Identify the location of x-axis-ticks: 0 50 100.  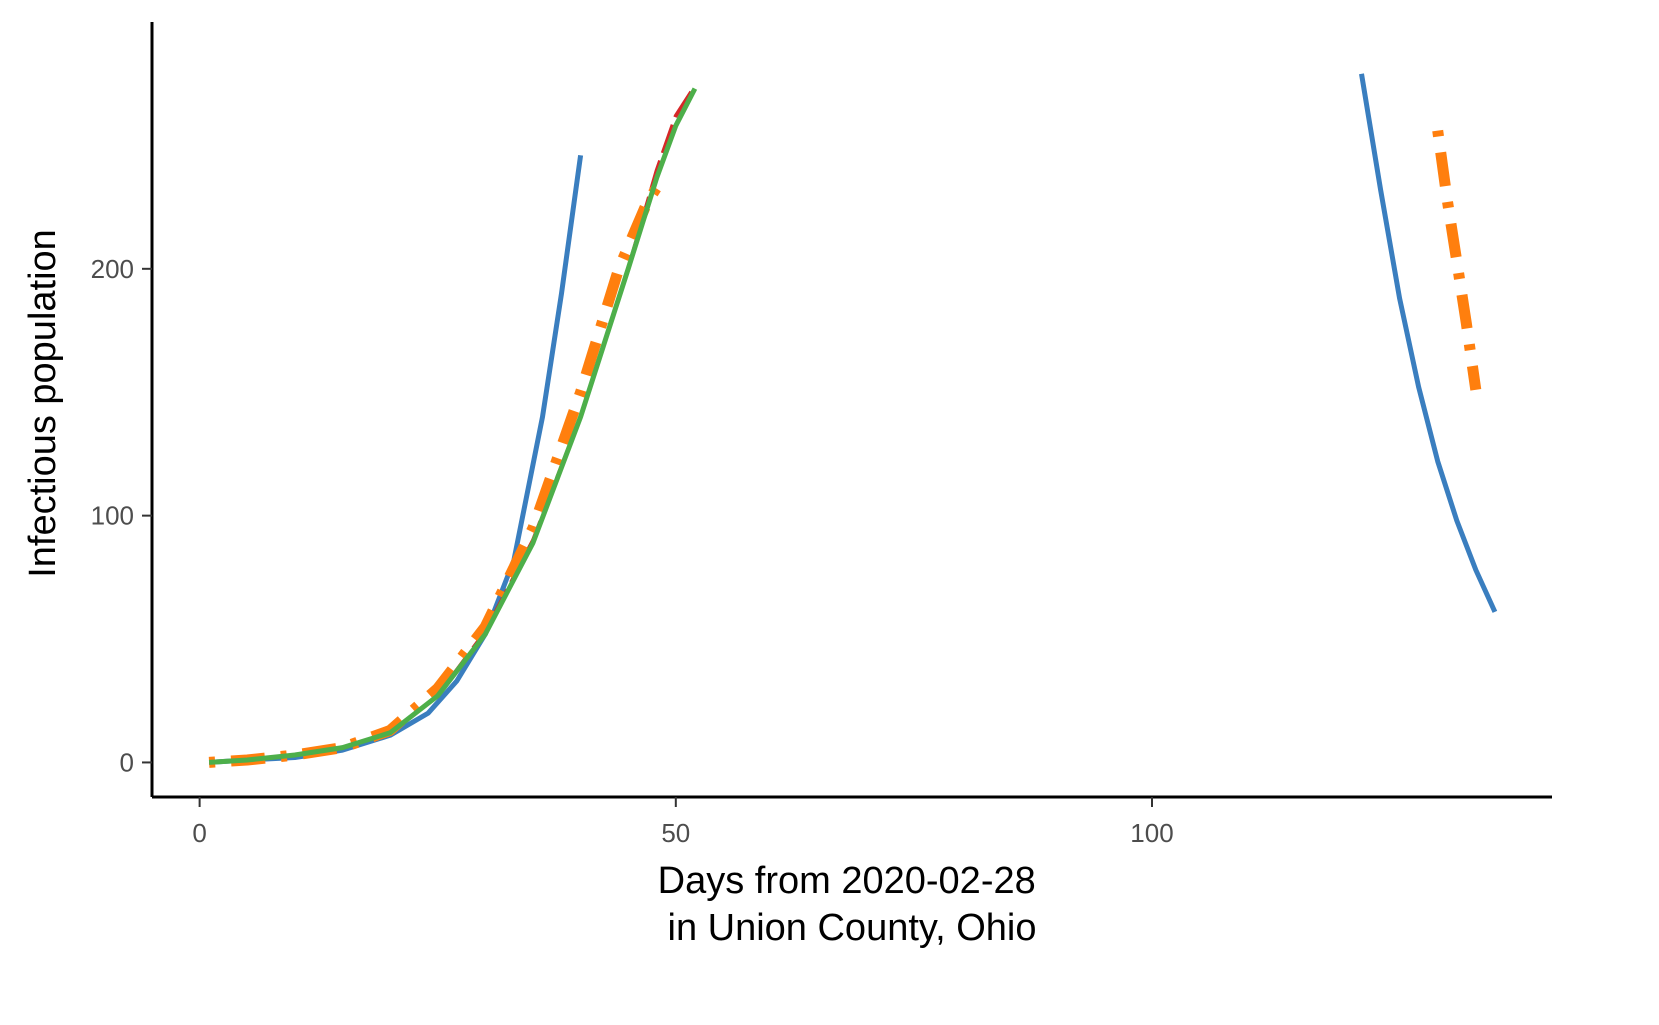
(683, 822).